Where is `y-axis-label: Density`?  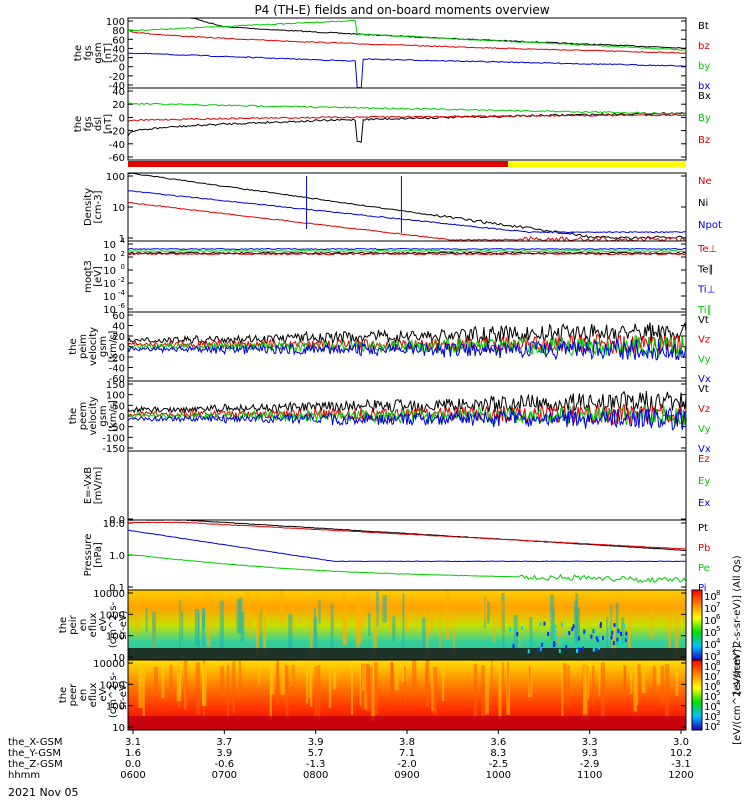
y-axis-label: Density is located at coordinates (88, 207).